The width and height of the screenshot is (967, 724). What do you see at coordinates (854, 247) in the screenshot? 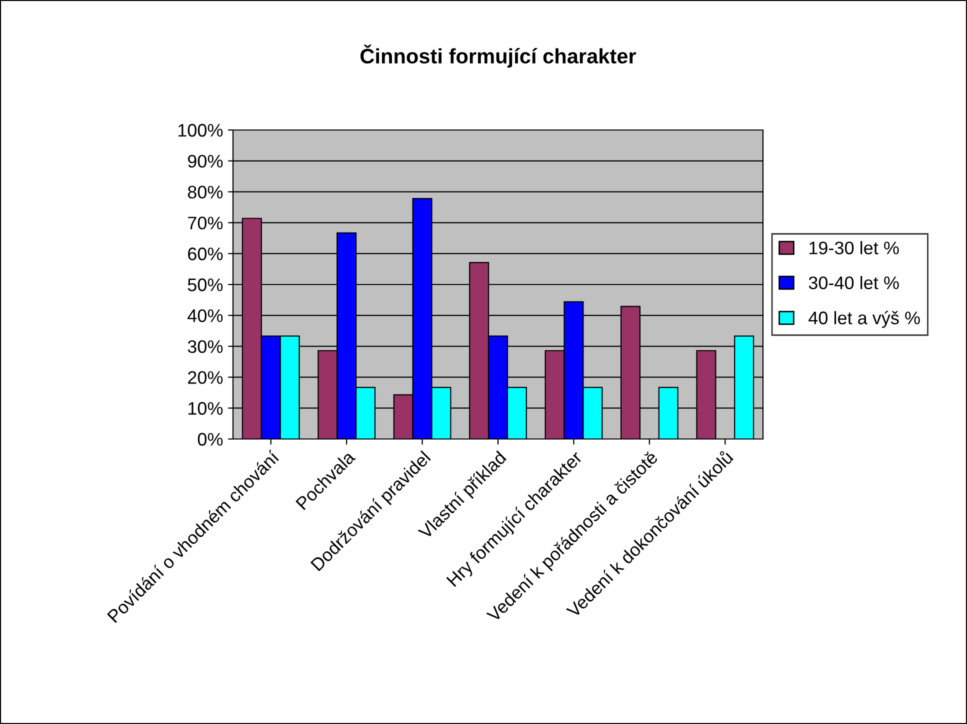
I see `legend-label: 19-30 let %` at bounding box center [854, 247].